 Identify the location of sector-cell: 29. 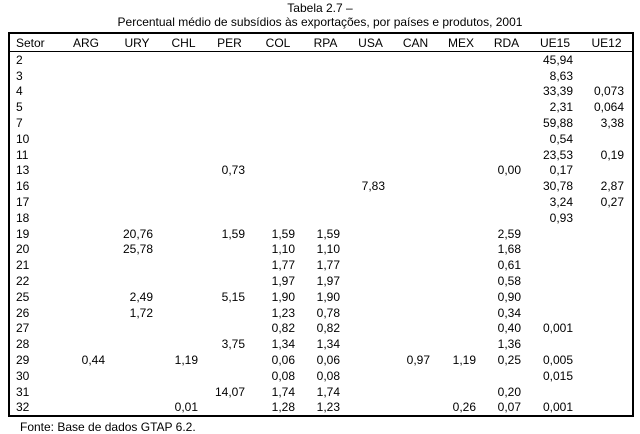
(23, 360).